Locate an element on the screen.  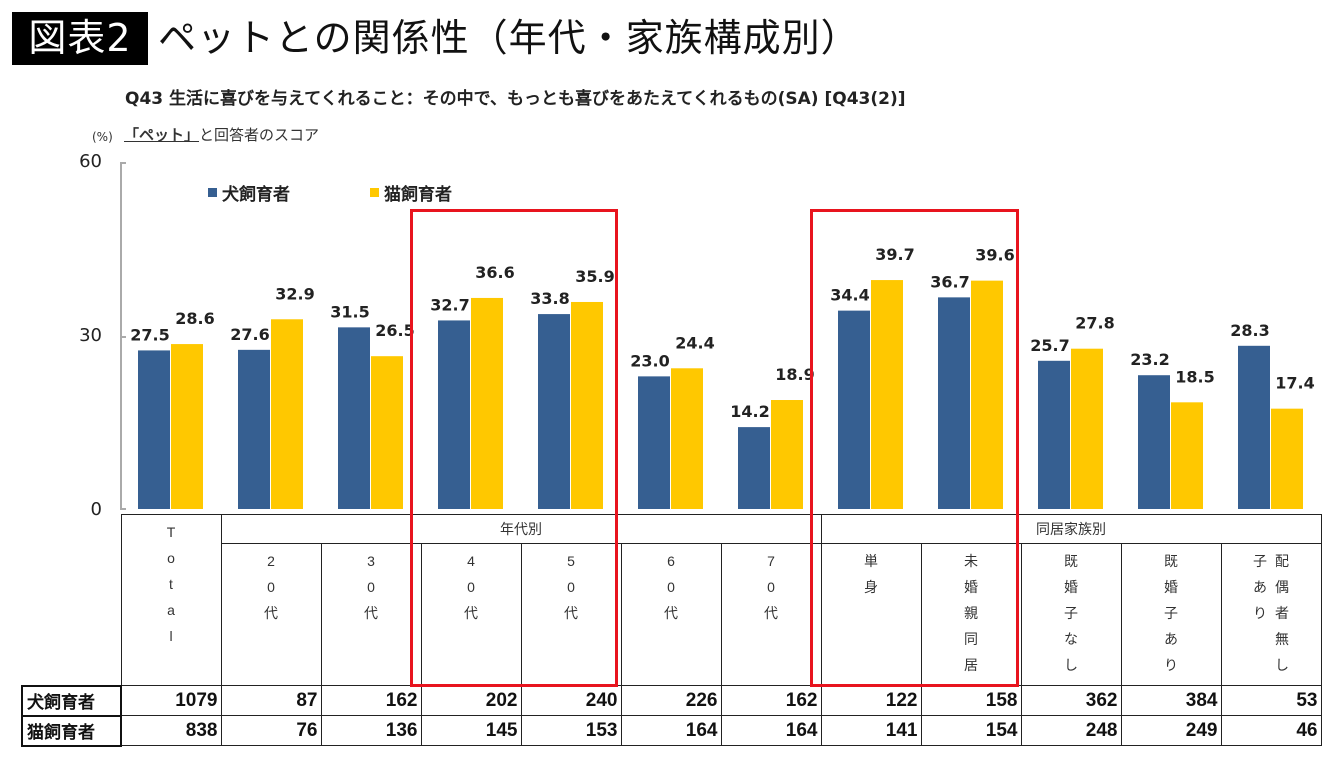
count-cell: 136 is located at coordinates (371, 730).